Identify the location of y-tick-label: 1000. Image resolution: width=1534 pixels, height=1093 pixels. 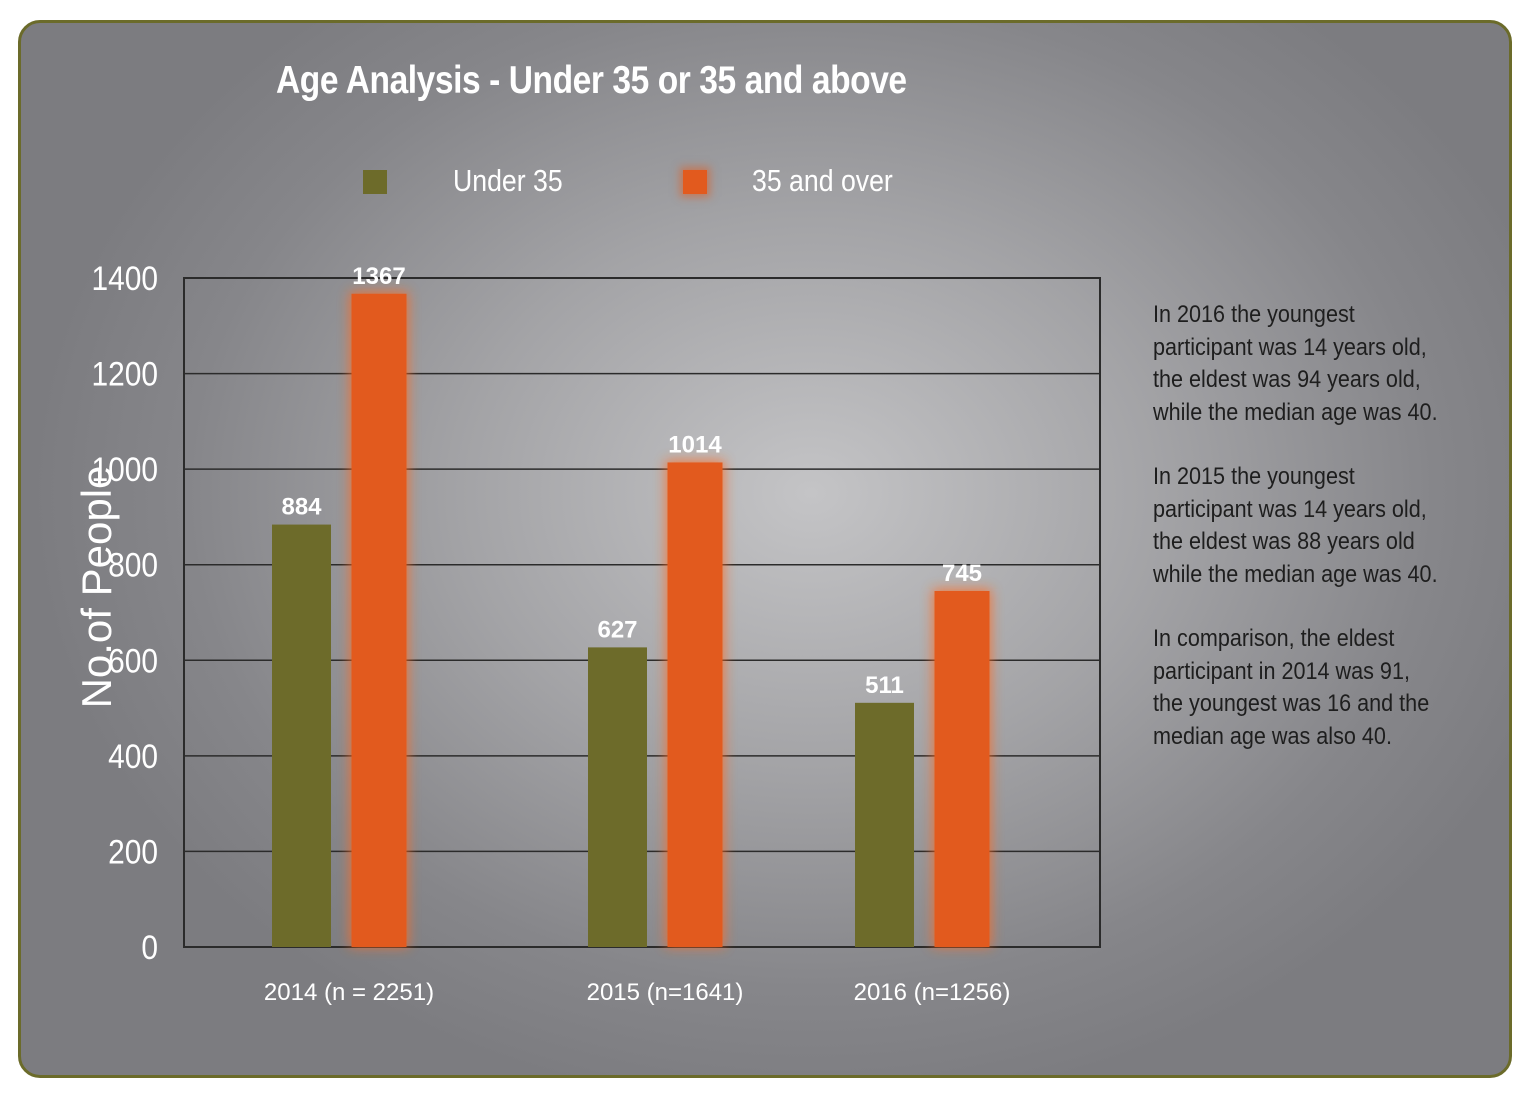
(124, 469).